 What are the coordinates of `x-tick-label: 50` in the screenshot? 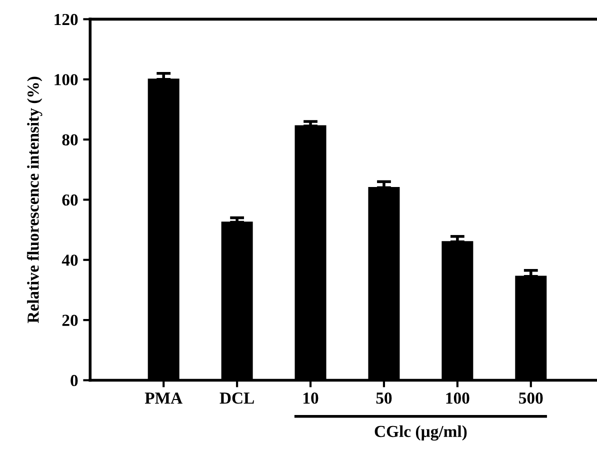 It's located at (384, 398).